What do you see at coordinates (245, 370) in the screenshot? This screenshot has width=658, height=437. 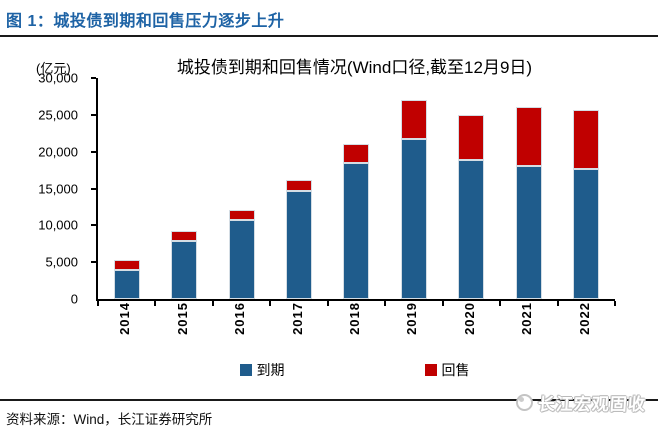 I see `maturity-color-swatch` at bounding box center [245, 370].